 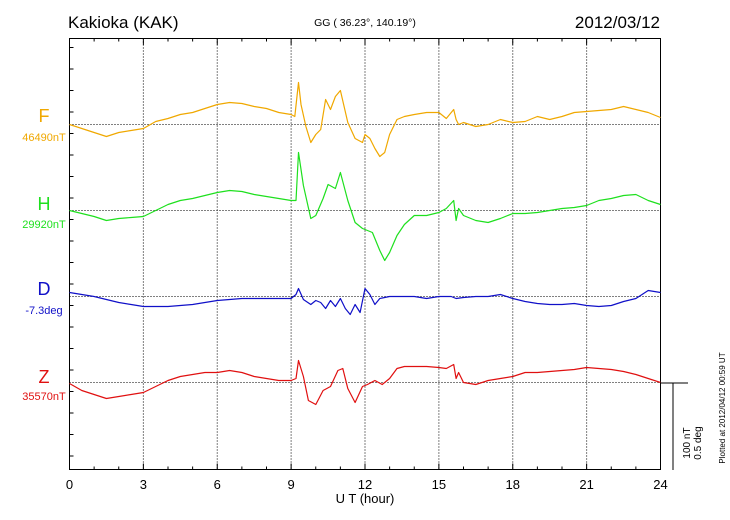 I want to click on scale-deg-label: 0.5 deg, so click(x=698, y=442).